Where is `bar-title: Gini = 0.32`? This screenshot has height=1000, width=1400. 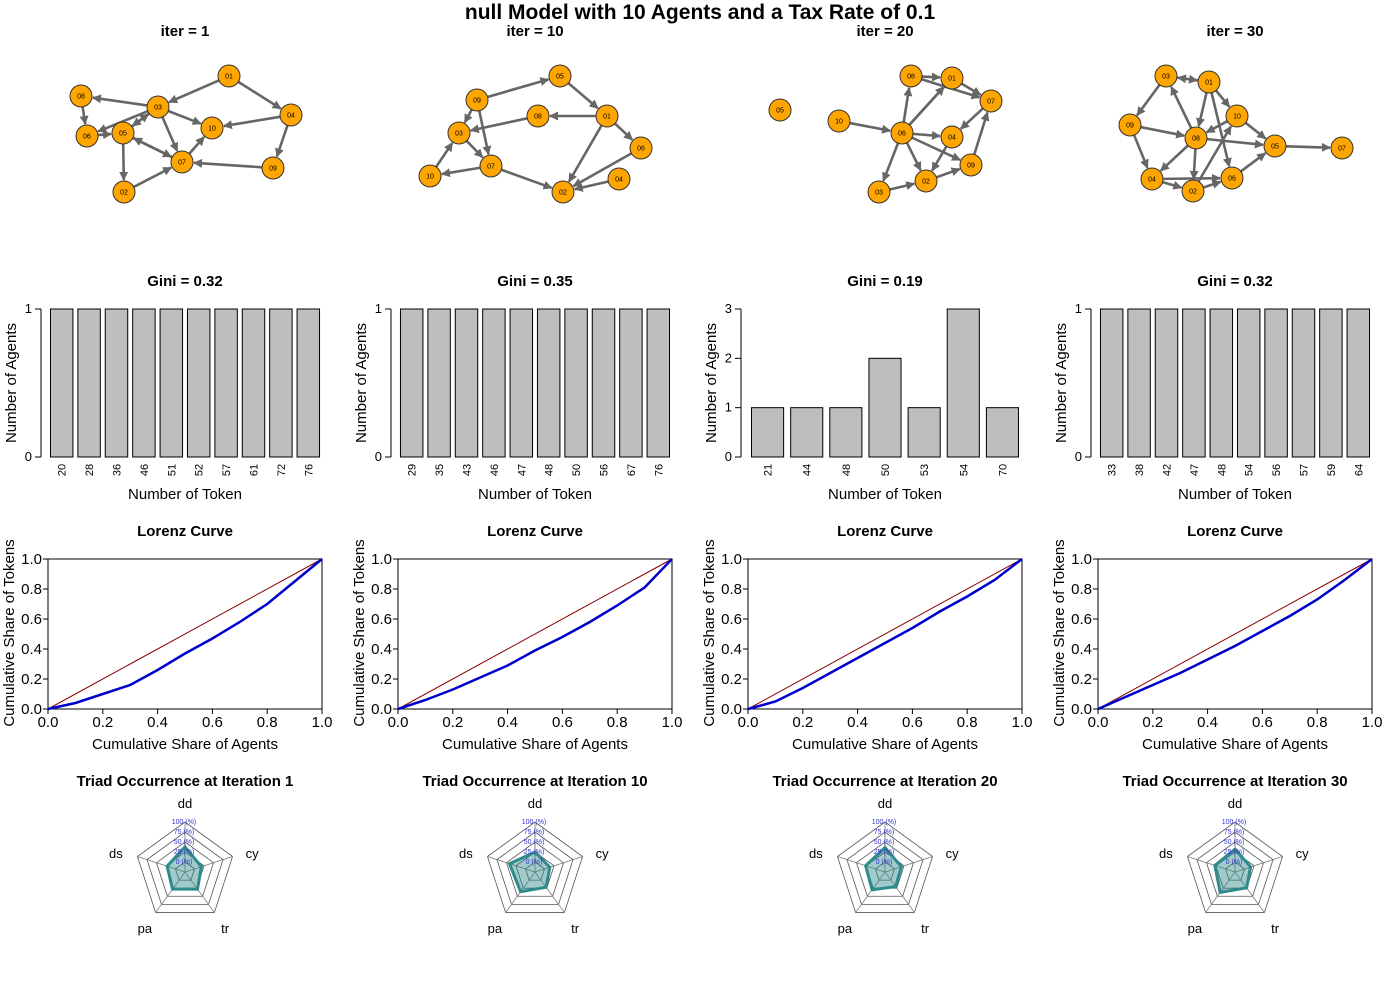 bar-title: Gini = 0.32 is located at coordinates (1234, 281).